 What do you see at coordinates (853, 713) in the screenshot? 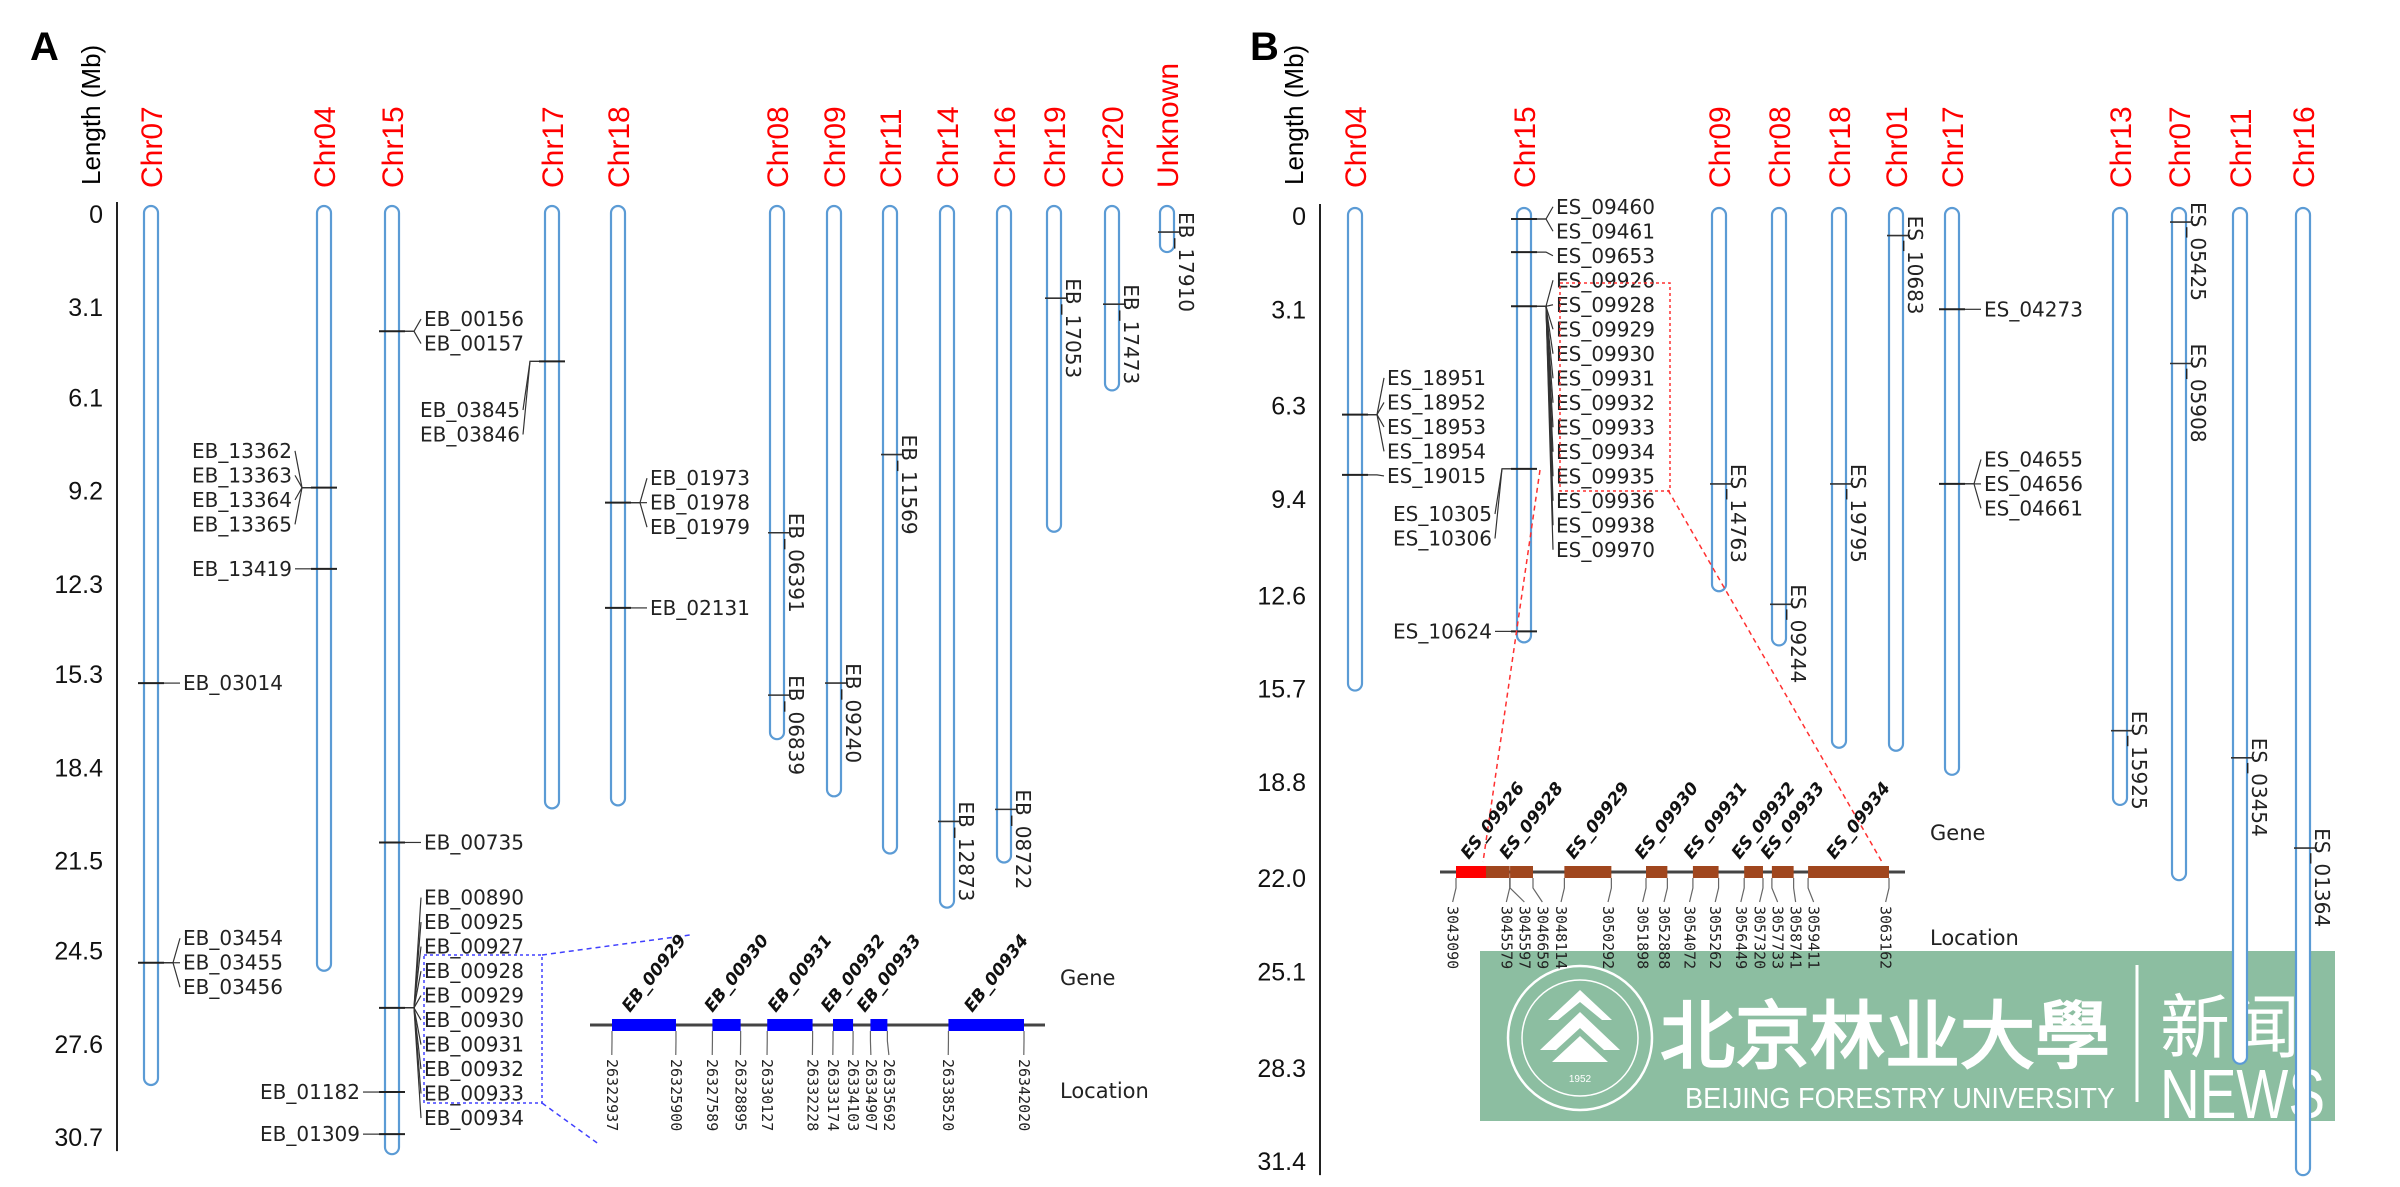
I see `marker-label: EB_09240` at bounding box center [853, 713].